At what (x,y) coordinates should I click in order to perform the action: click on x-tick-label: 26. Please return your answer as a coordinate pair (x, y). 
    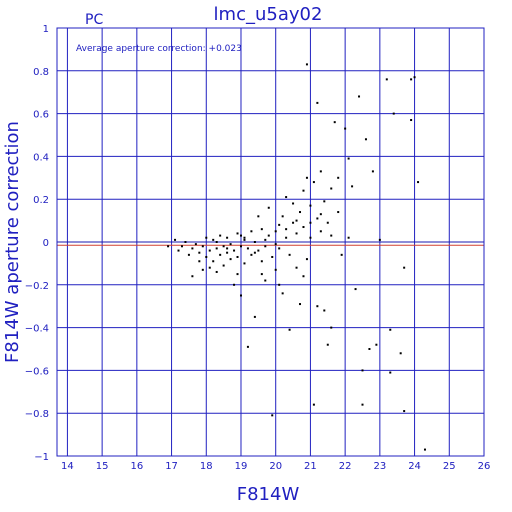
    Looking at the image, I should click on (484, 466).